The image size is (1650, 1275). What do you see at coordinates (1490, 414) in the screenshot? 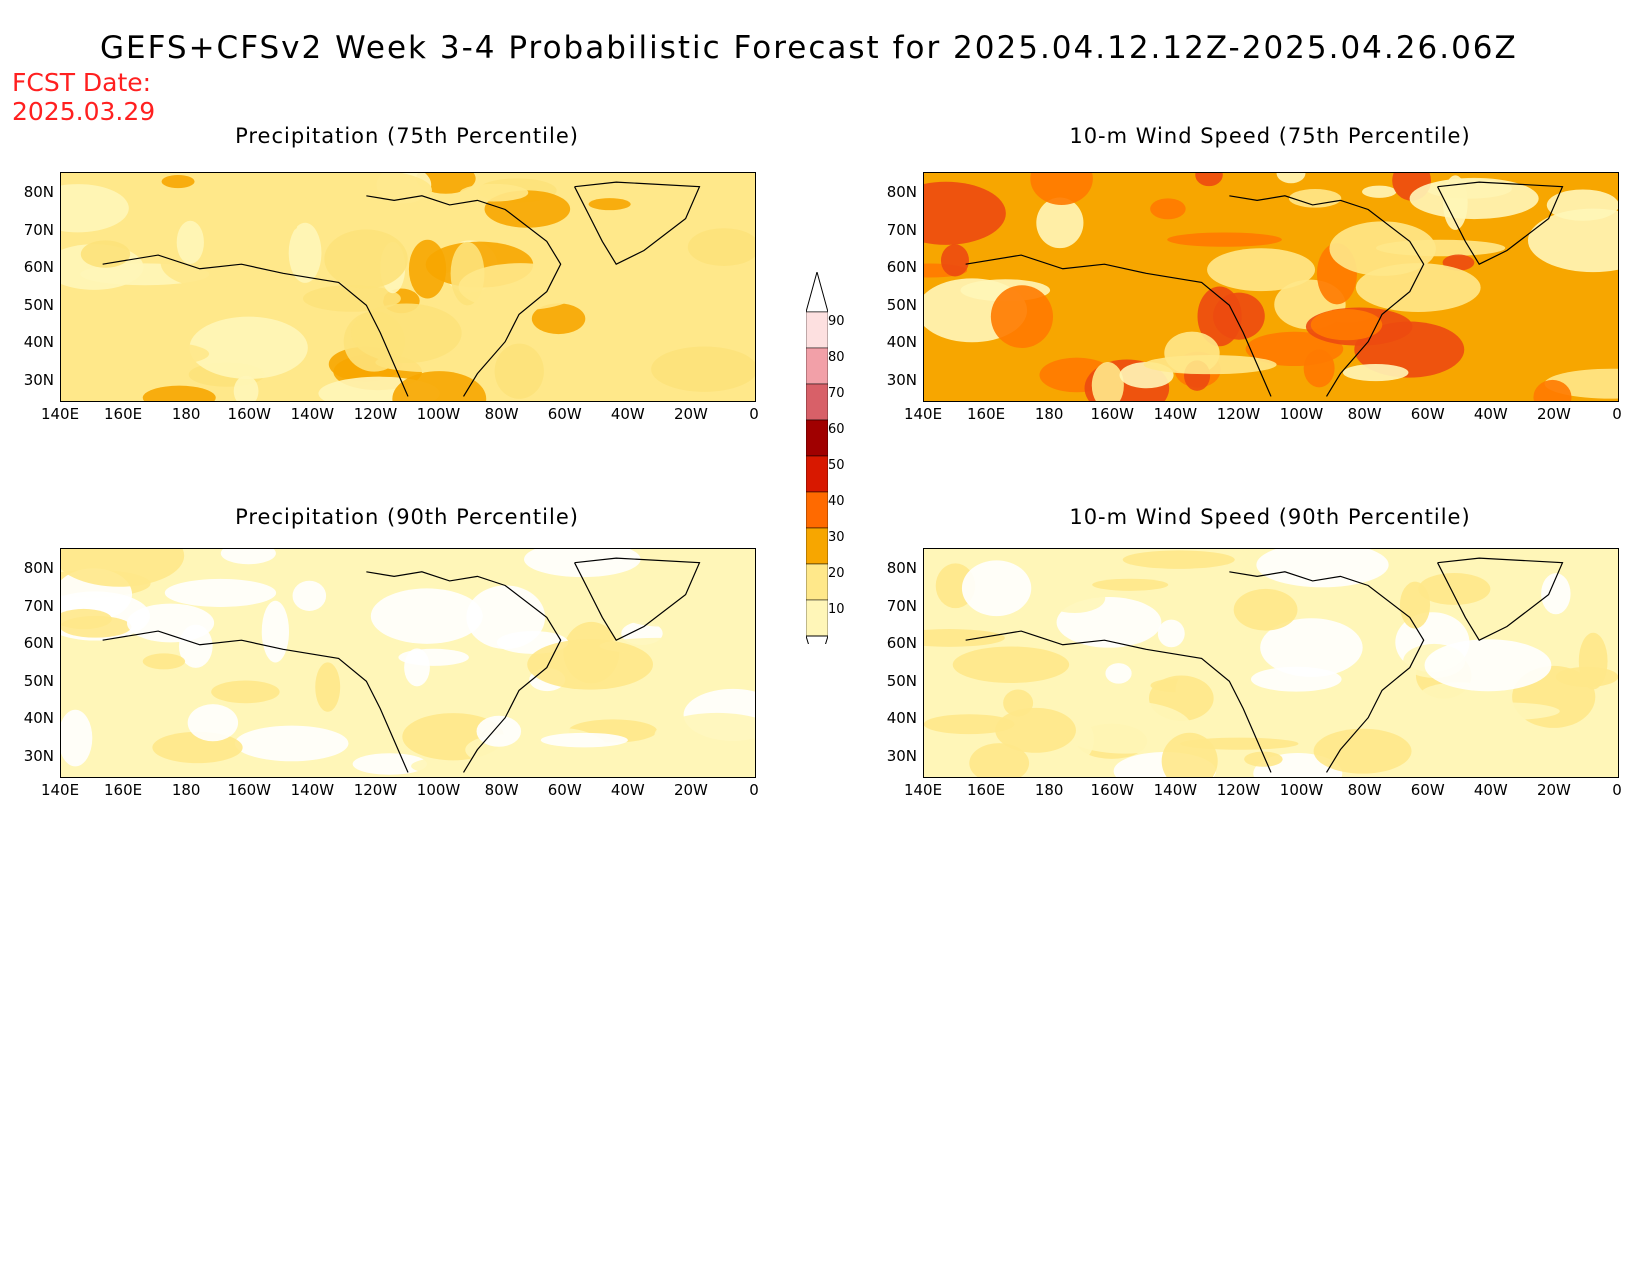
I see `lon-tick-label: 40W` at bounding box center [1490, 414].